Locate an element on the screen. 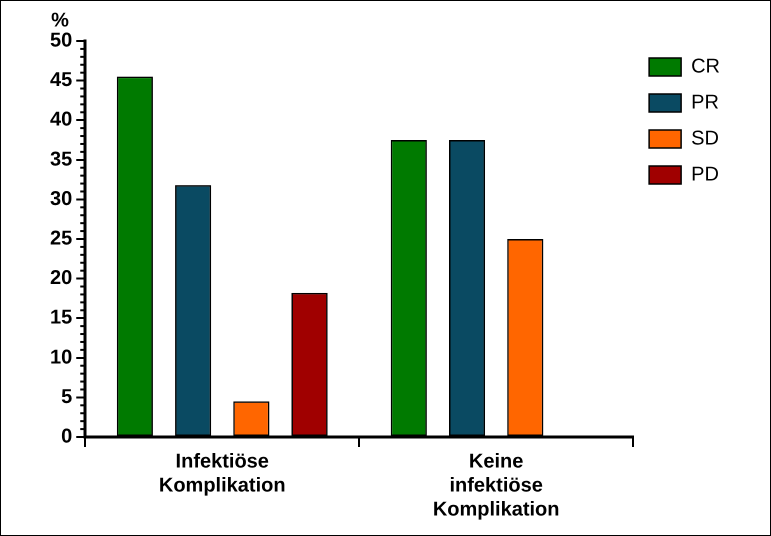 This screenshot has width=771, height=536. legend-label: PR is located at coordinates (705, 103).